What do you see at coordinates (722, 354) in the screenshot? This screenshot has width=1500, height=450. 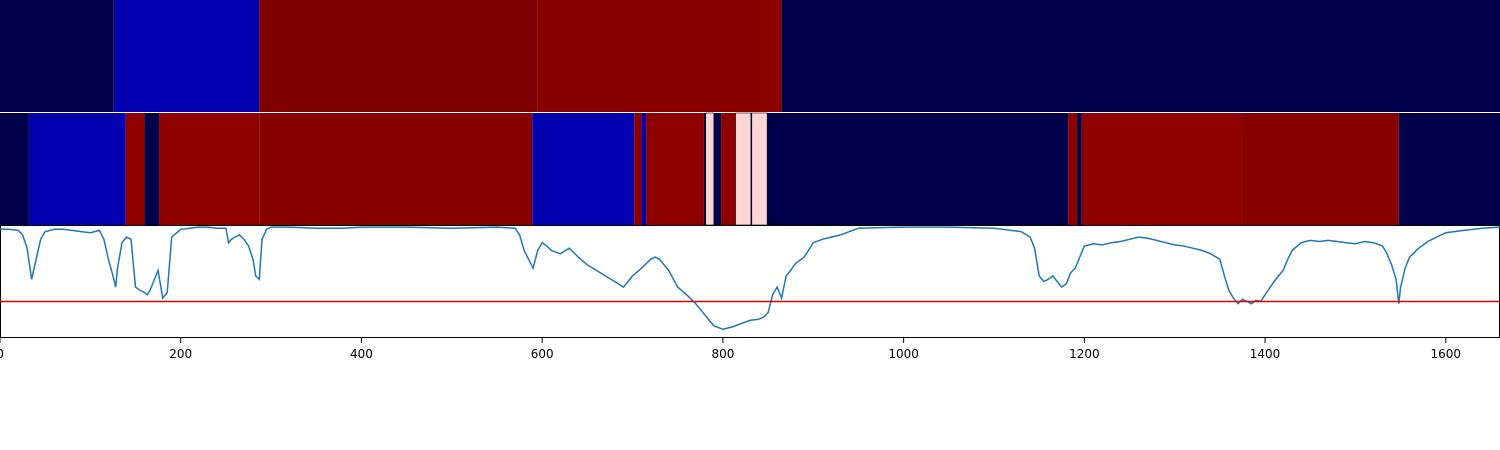 I see `x-tick-label: 800` at bounding box center [722, 354].